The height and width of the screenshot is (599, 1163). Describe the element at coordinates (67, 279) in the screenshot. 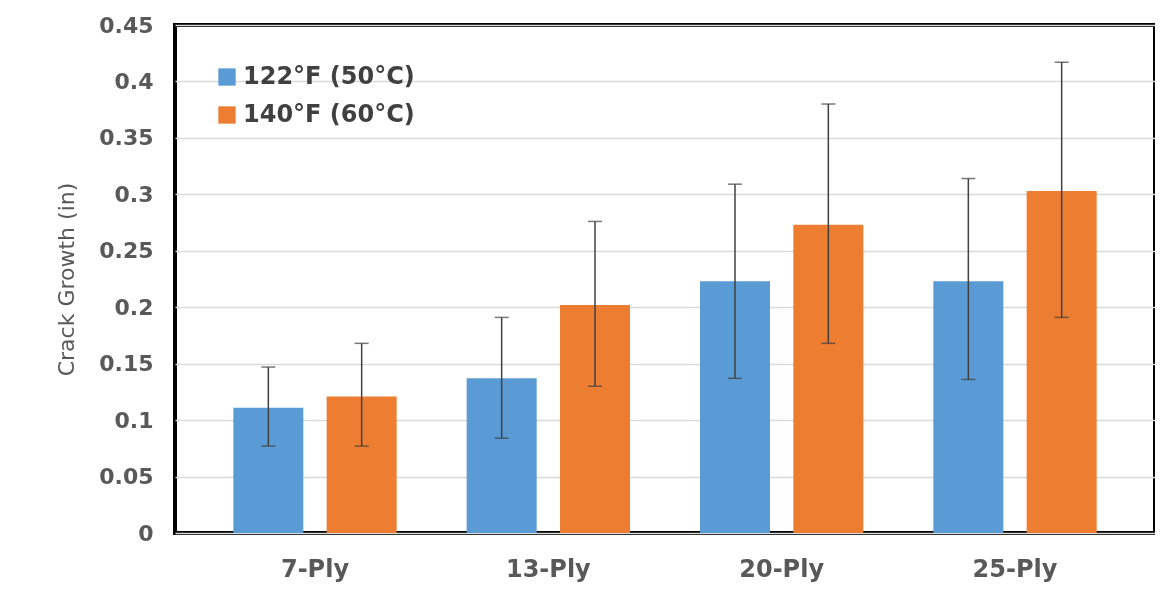

I see `y-axis-title: Crack Growth (in)` at that location.